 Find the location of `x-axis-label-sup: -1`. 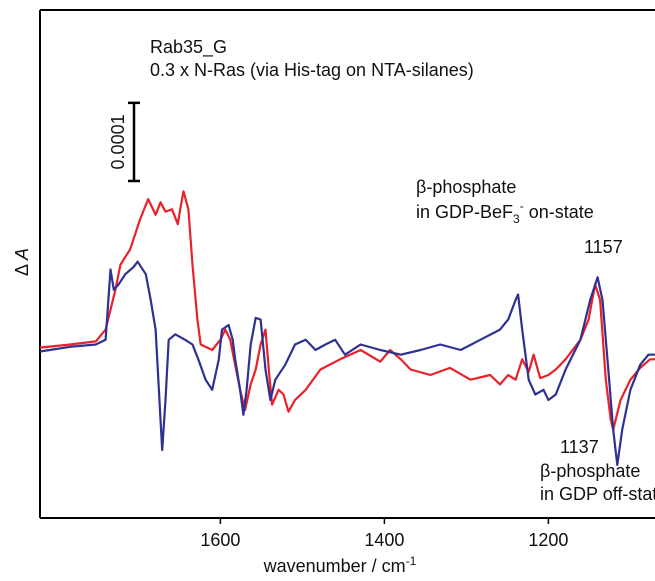

x-axis-label-sup: -1 is located at coordinates (411, 561).